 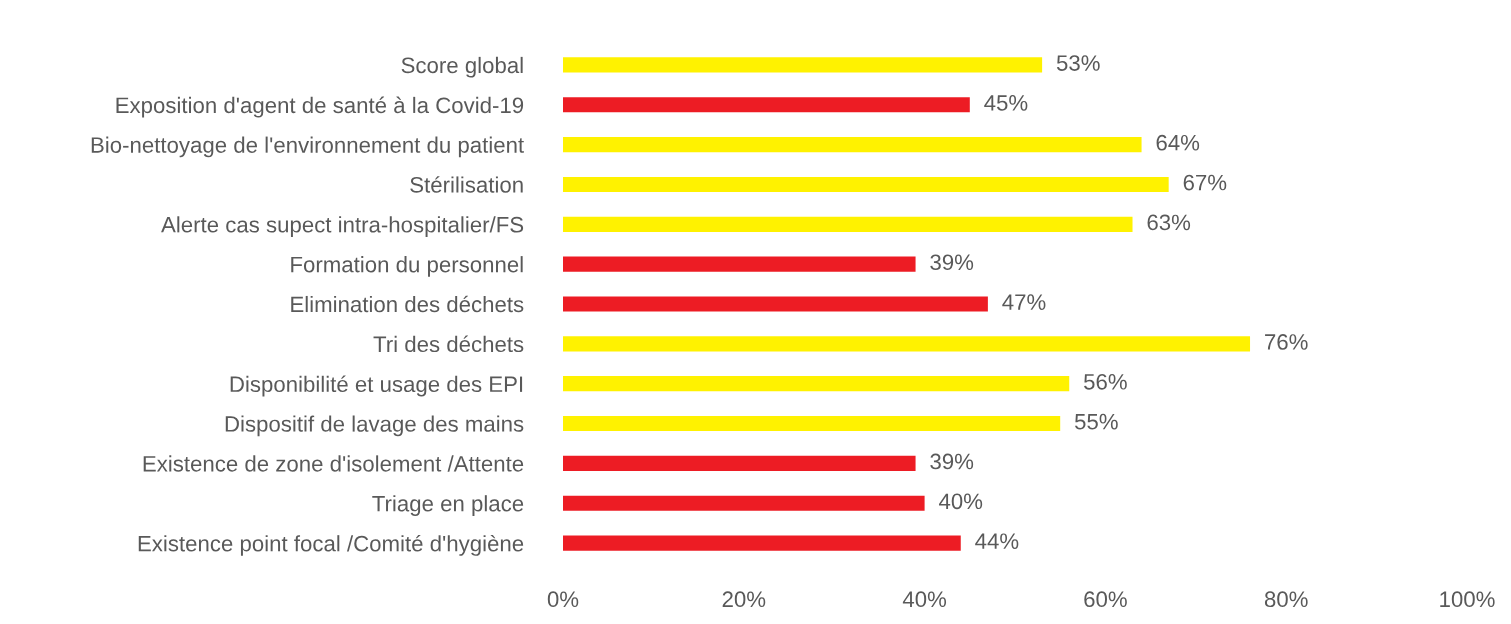 What do you see at coordinates (1169, 222) in the screenshot?
I see `data-label: 63%` at bounding box center [1169, 222].